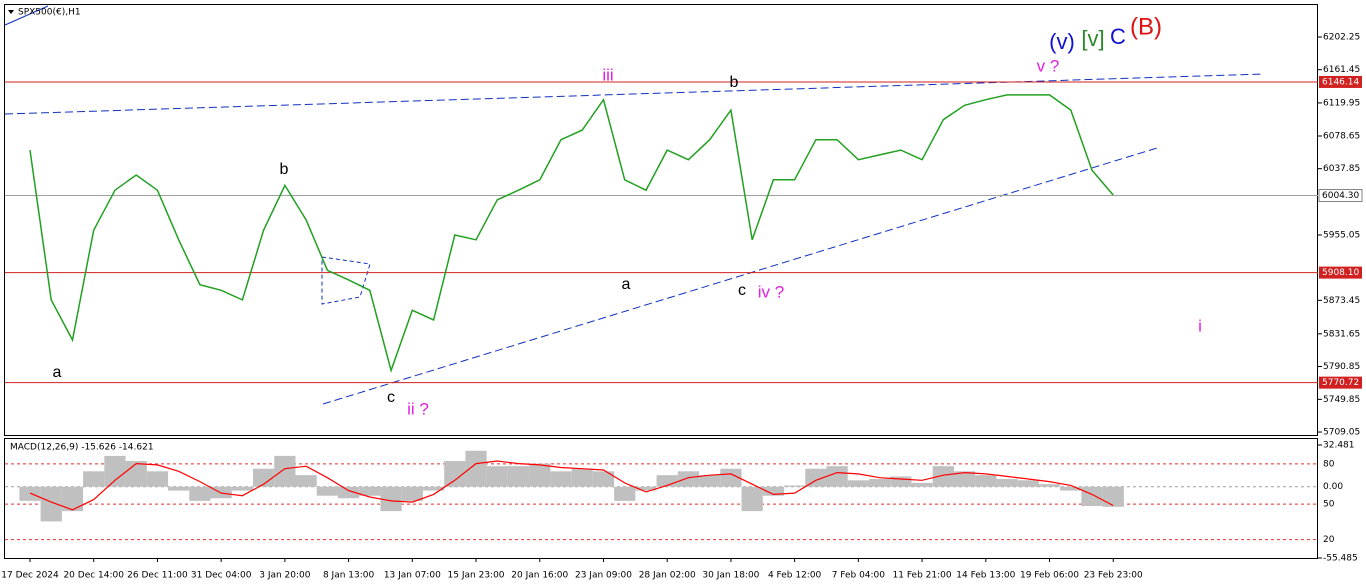 This screenshot has width=1366, height=588. Describe the element at coordinates (1341, 301) in the screenshot. I see `y-tick-label: 5873.45` at that location.